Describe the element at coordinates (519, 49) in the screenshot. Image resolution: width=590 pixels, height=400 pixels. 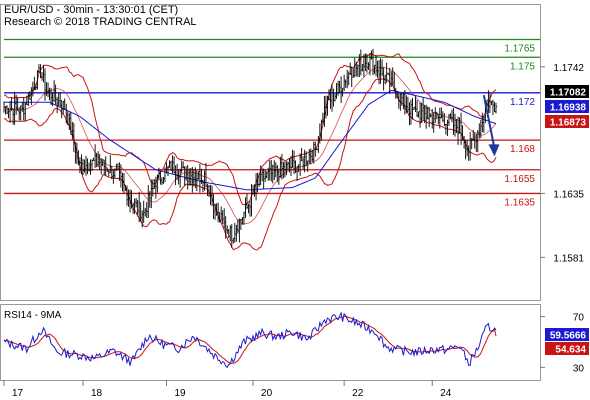
I see `level-label-1.1765: 1.1765` at that location.